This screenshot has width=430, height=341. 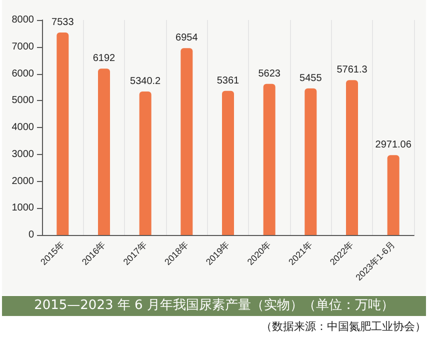 What do you see at coordinates (104, 58) in the screenshot?
I see `data-label: 6192` at bounding box center [104, 58].